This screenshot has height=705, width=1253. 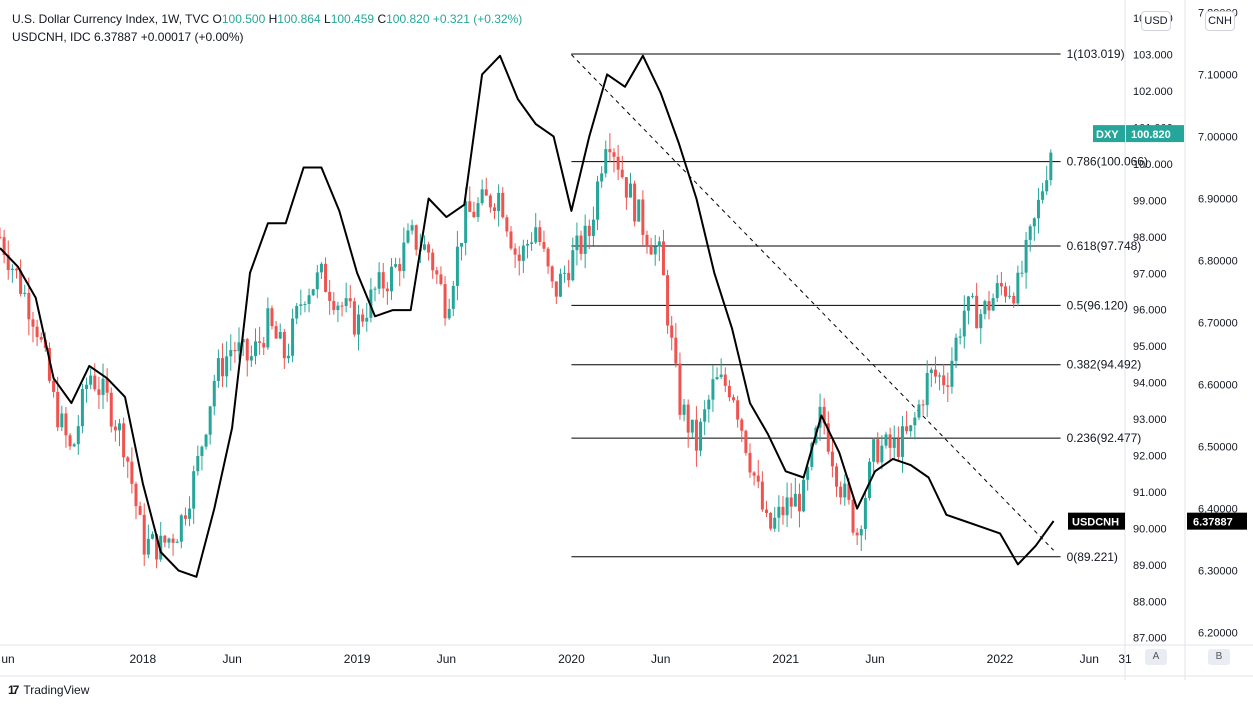 I want to click on fib-level-label: 0.786(100.066), so click(x=1107, y=162).